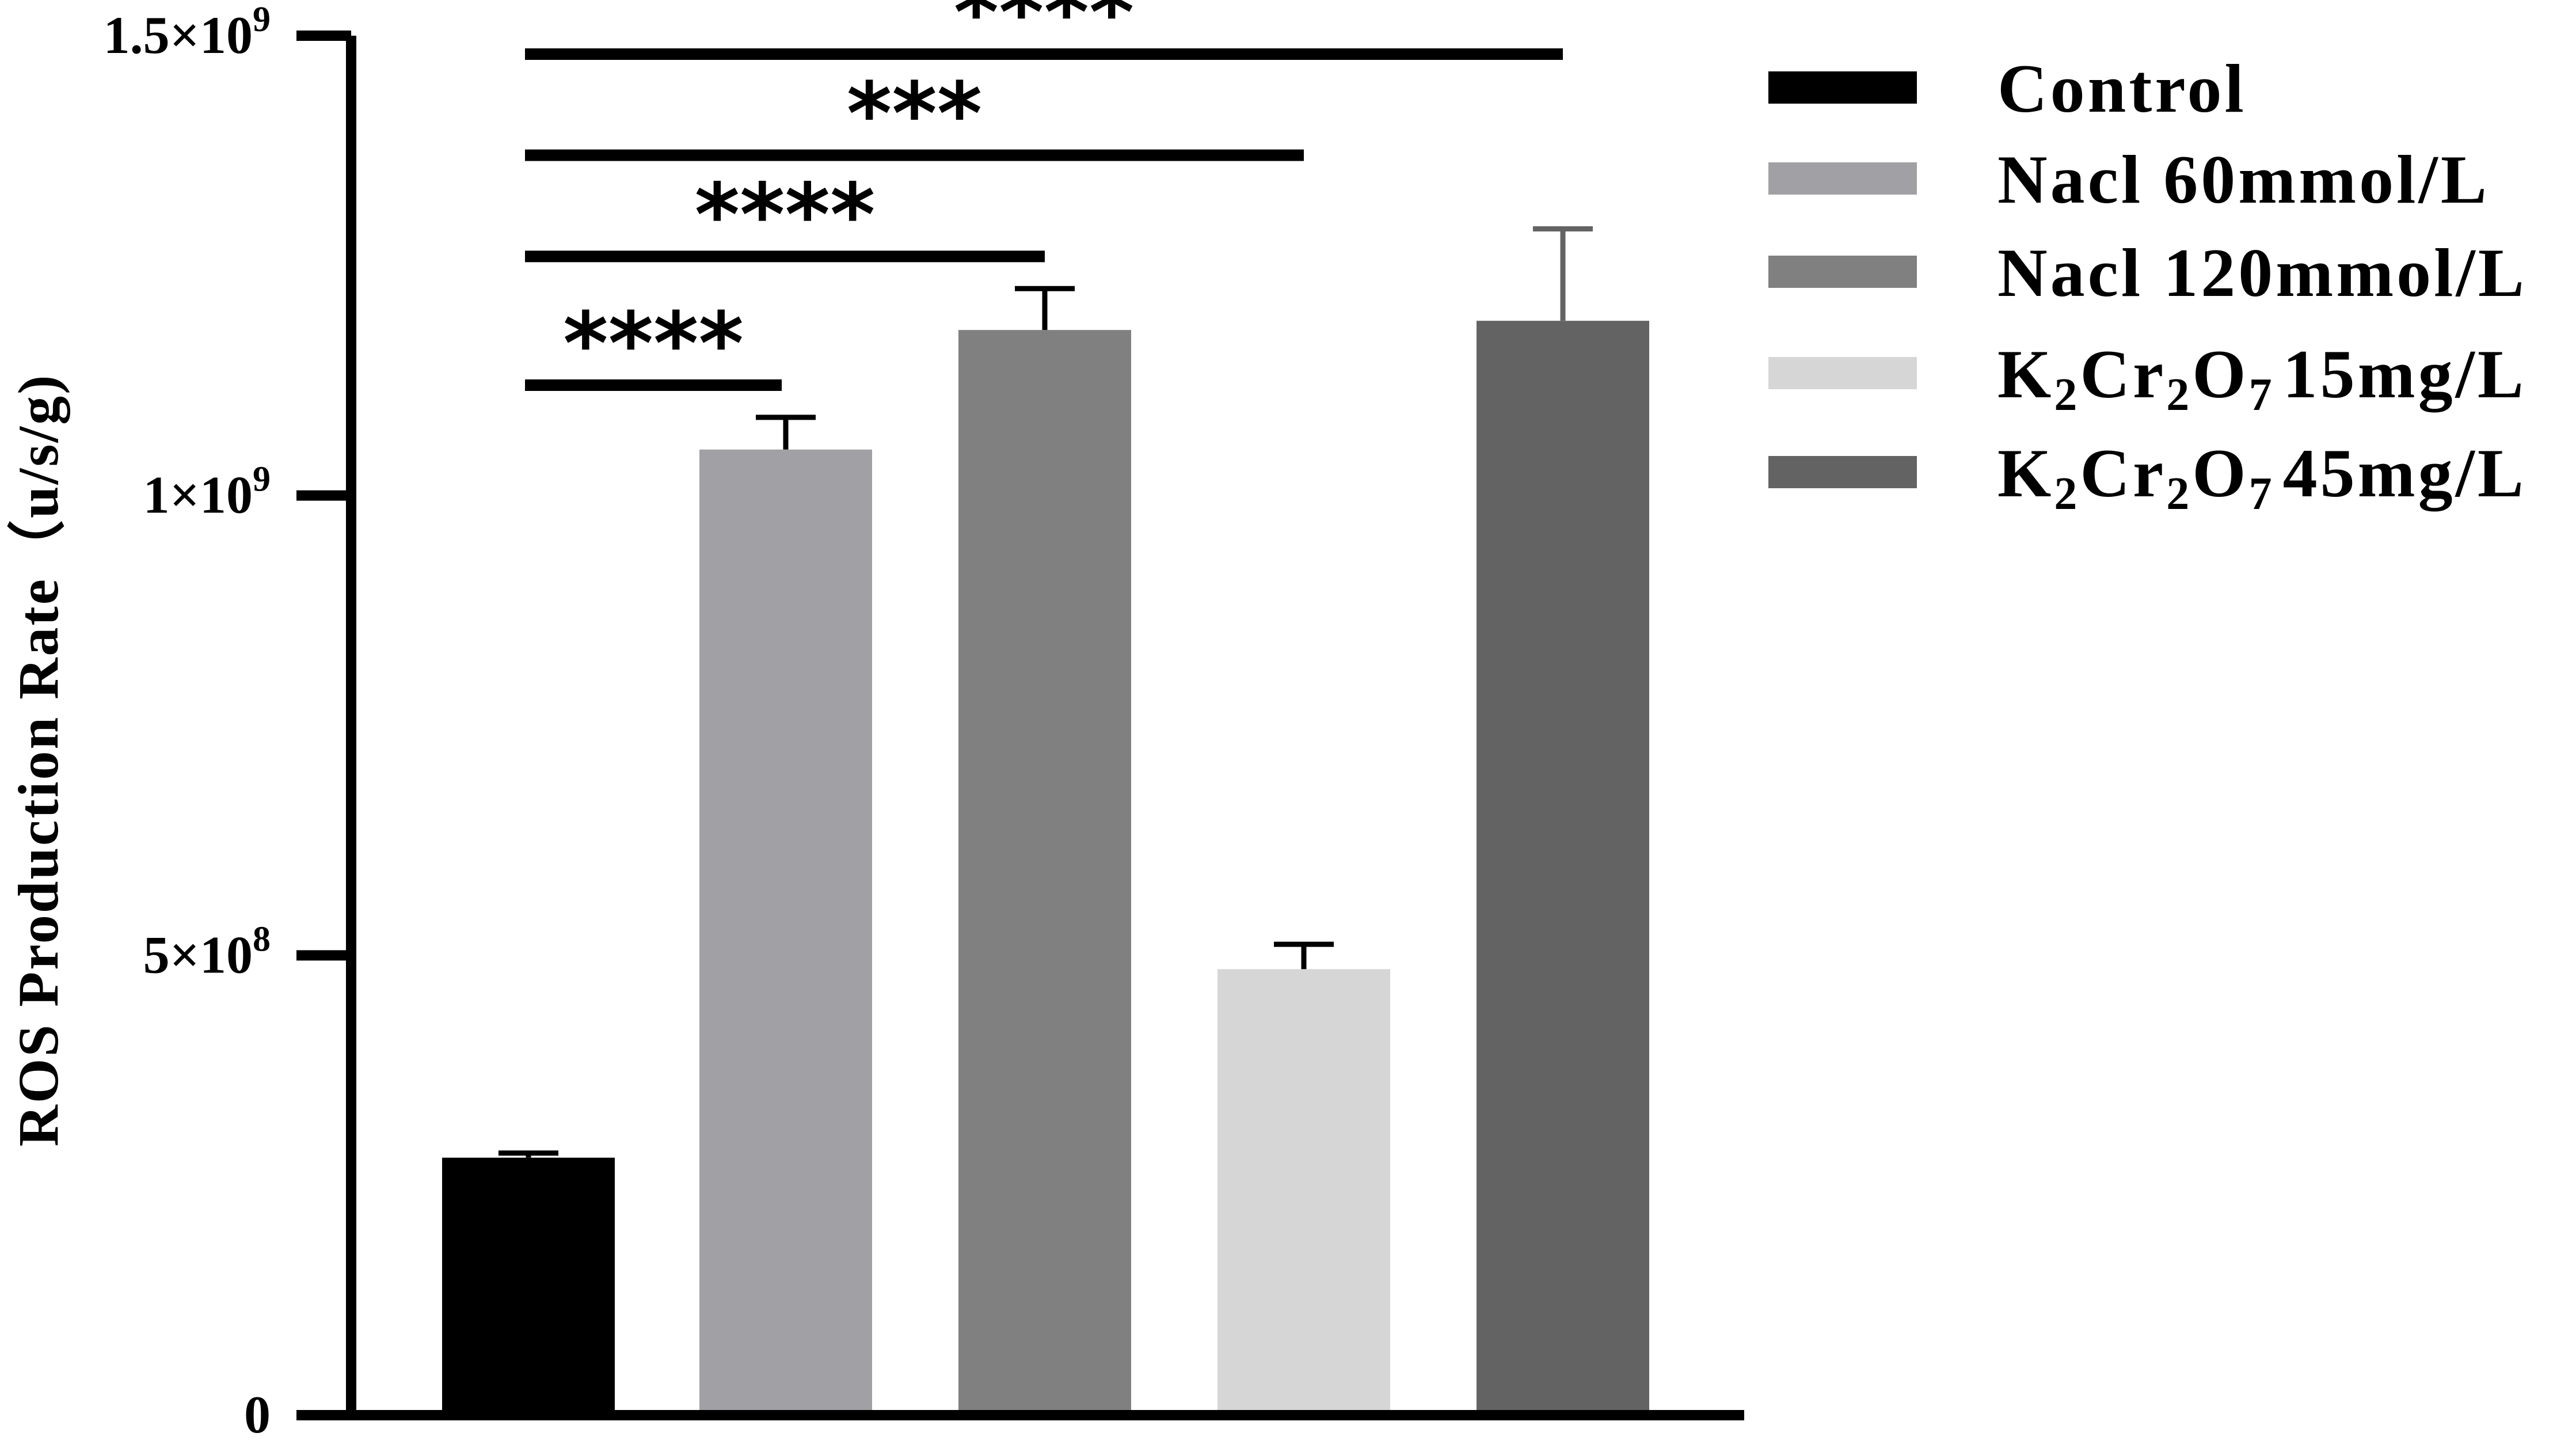  I want to click on significance-bracket-1: ****, so click(785, 215).